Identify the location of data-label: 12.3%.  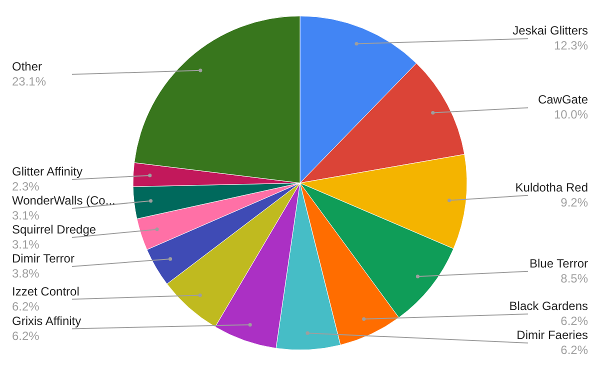
(571, 45).